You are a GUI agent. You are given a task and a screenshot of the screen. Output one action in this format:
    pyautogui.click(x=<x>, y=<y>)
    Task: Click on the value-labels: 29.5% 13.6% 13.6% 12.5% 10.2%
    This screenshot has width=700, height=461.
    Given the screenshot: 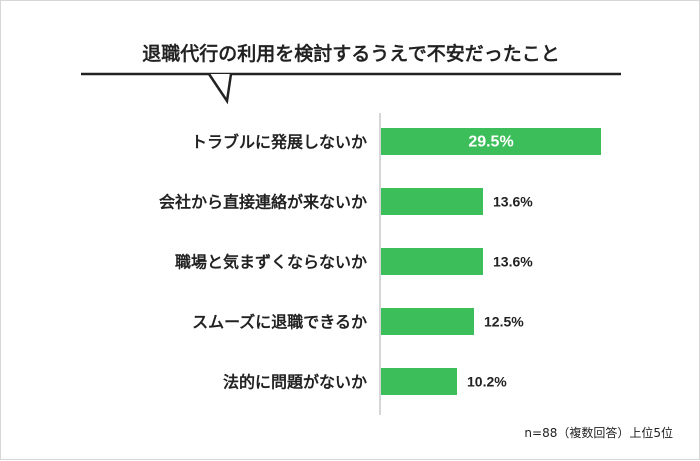 What is the action you would take?
    pyautogui.click(x=500, y=262)
    